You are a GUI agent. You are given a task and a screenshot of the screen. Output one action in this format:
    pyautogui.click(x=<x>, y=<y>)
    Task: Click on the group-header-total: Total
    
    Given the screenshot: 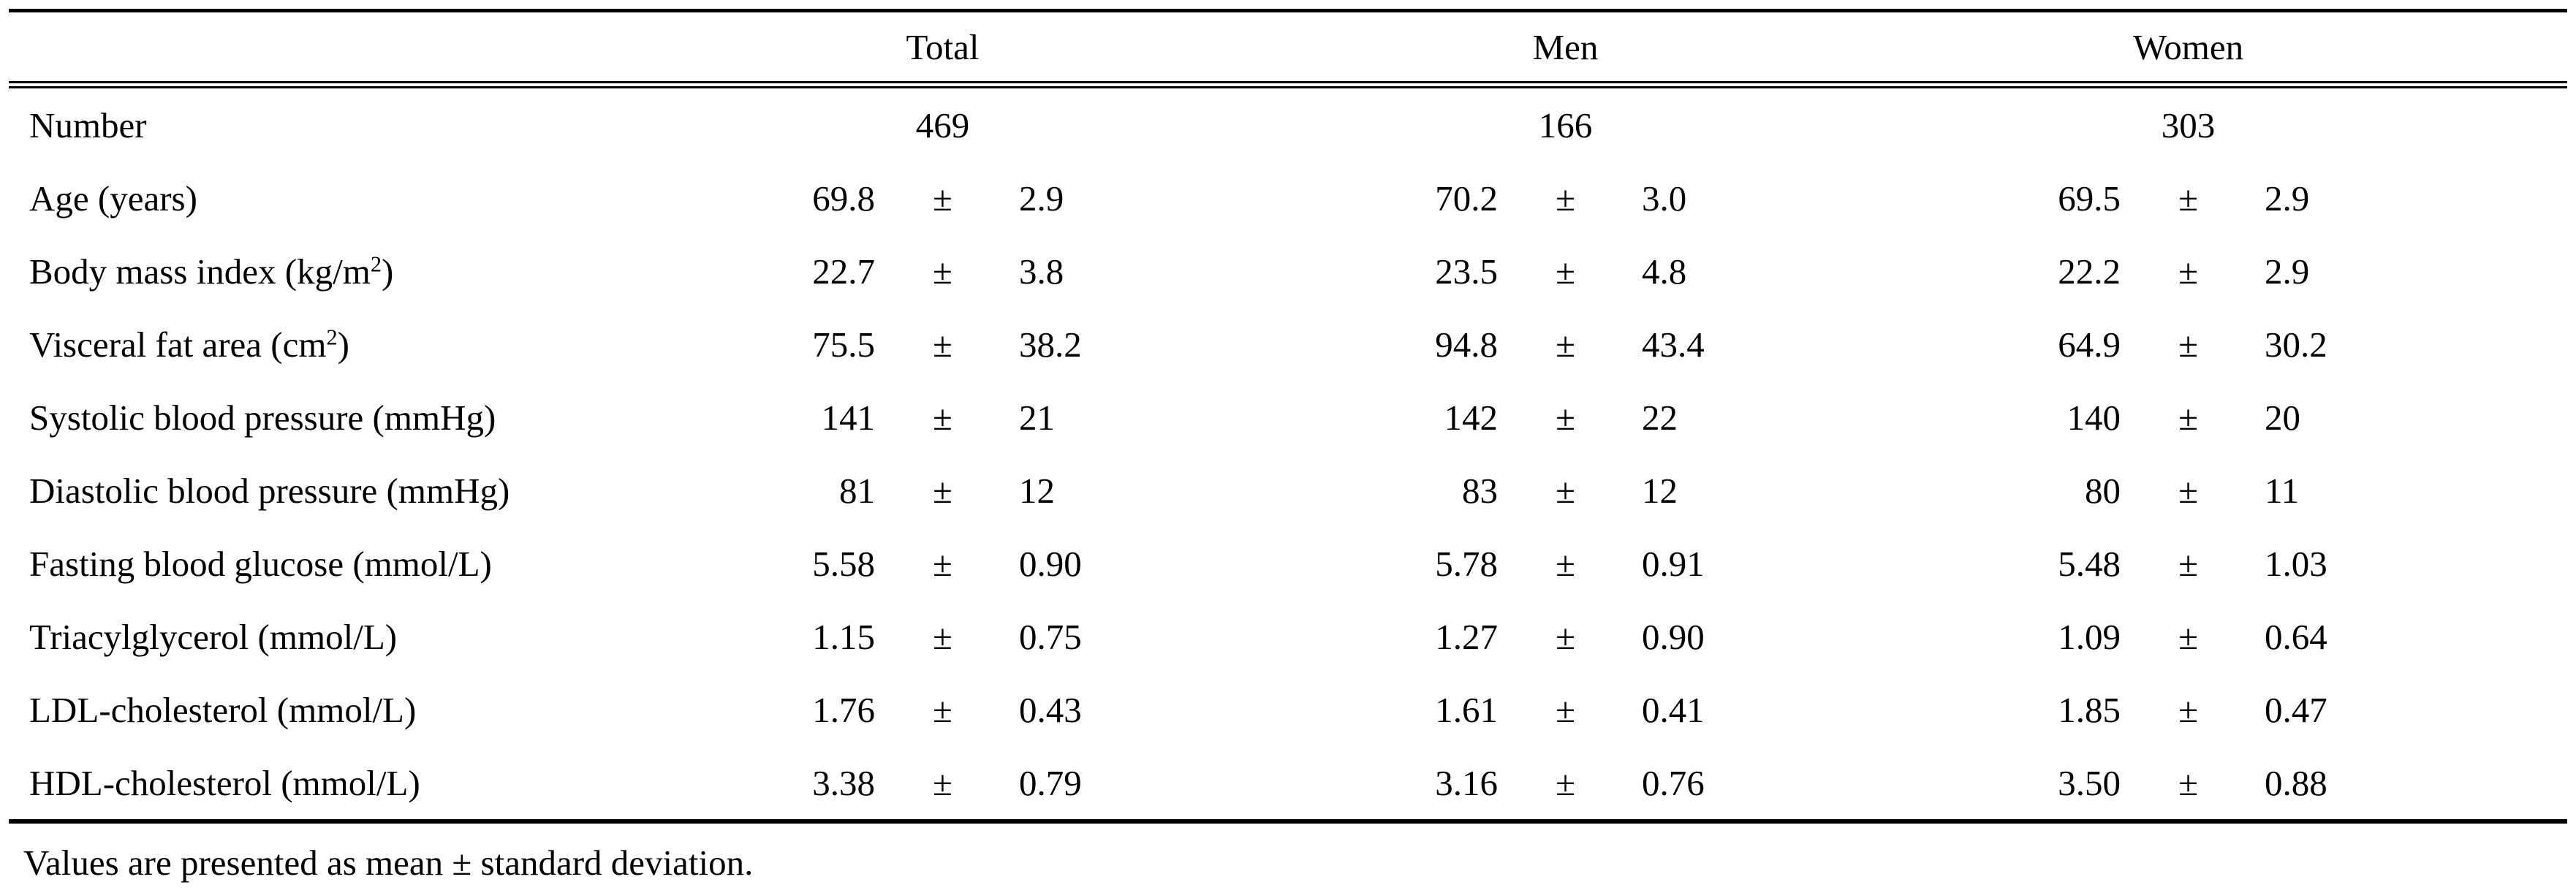 What is the action you would take?
    pyautogui.click(x=943, y=49)
    